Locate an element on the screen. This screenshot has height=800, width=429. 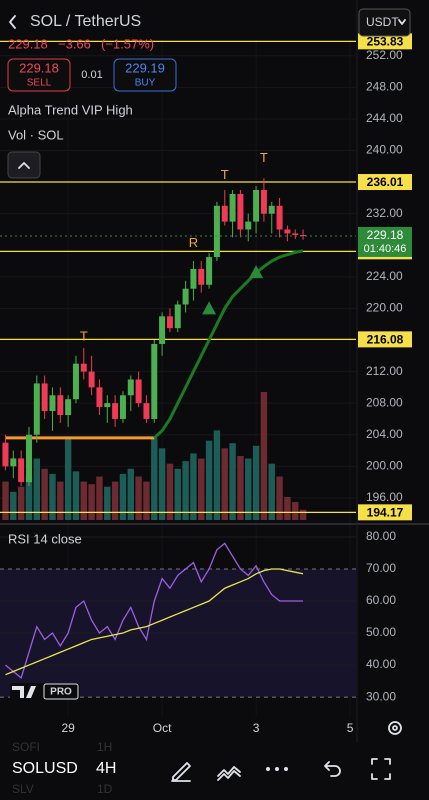
sell-button is located at coordinates (39, 75).